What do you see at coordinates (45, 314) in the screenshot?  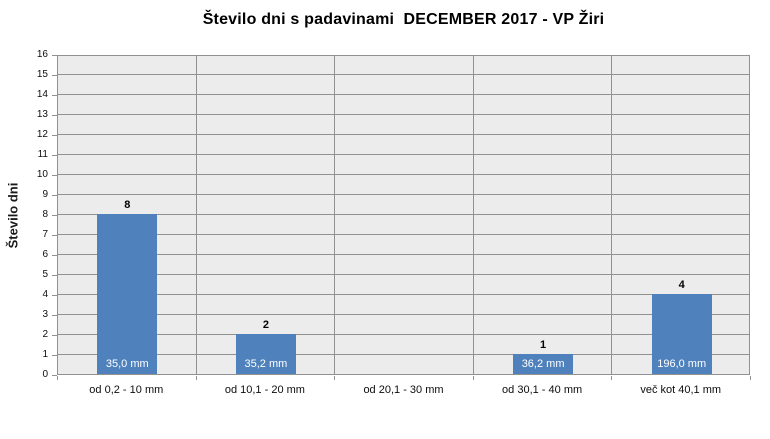 I see `y-tick-label: 3` at bounding box center [45, 314].